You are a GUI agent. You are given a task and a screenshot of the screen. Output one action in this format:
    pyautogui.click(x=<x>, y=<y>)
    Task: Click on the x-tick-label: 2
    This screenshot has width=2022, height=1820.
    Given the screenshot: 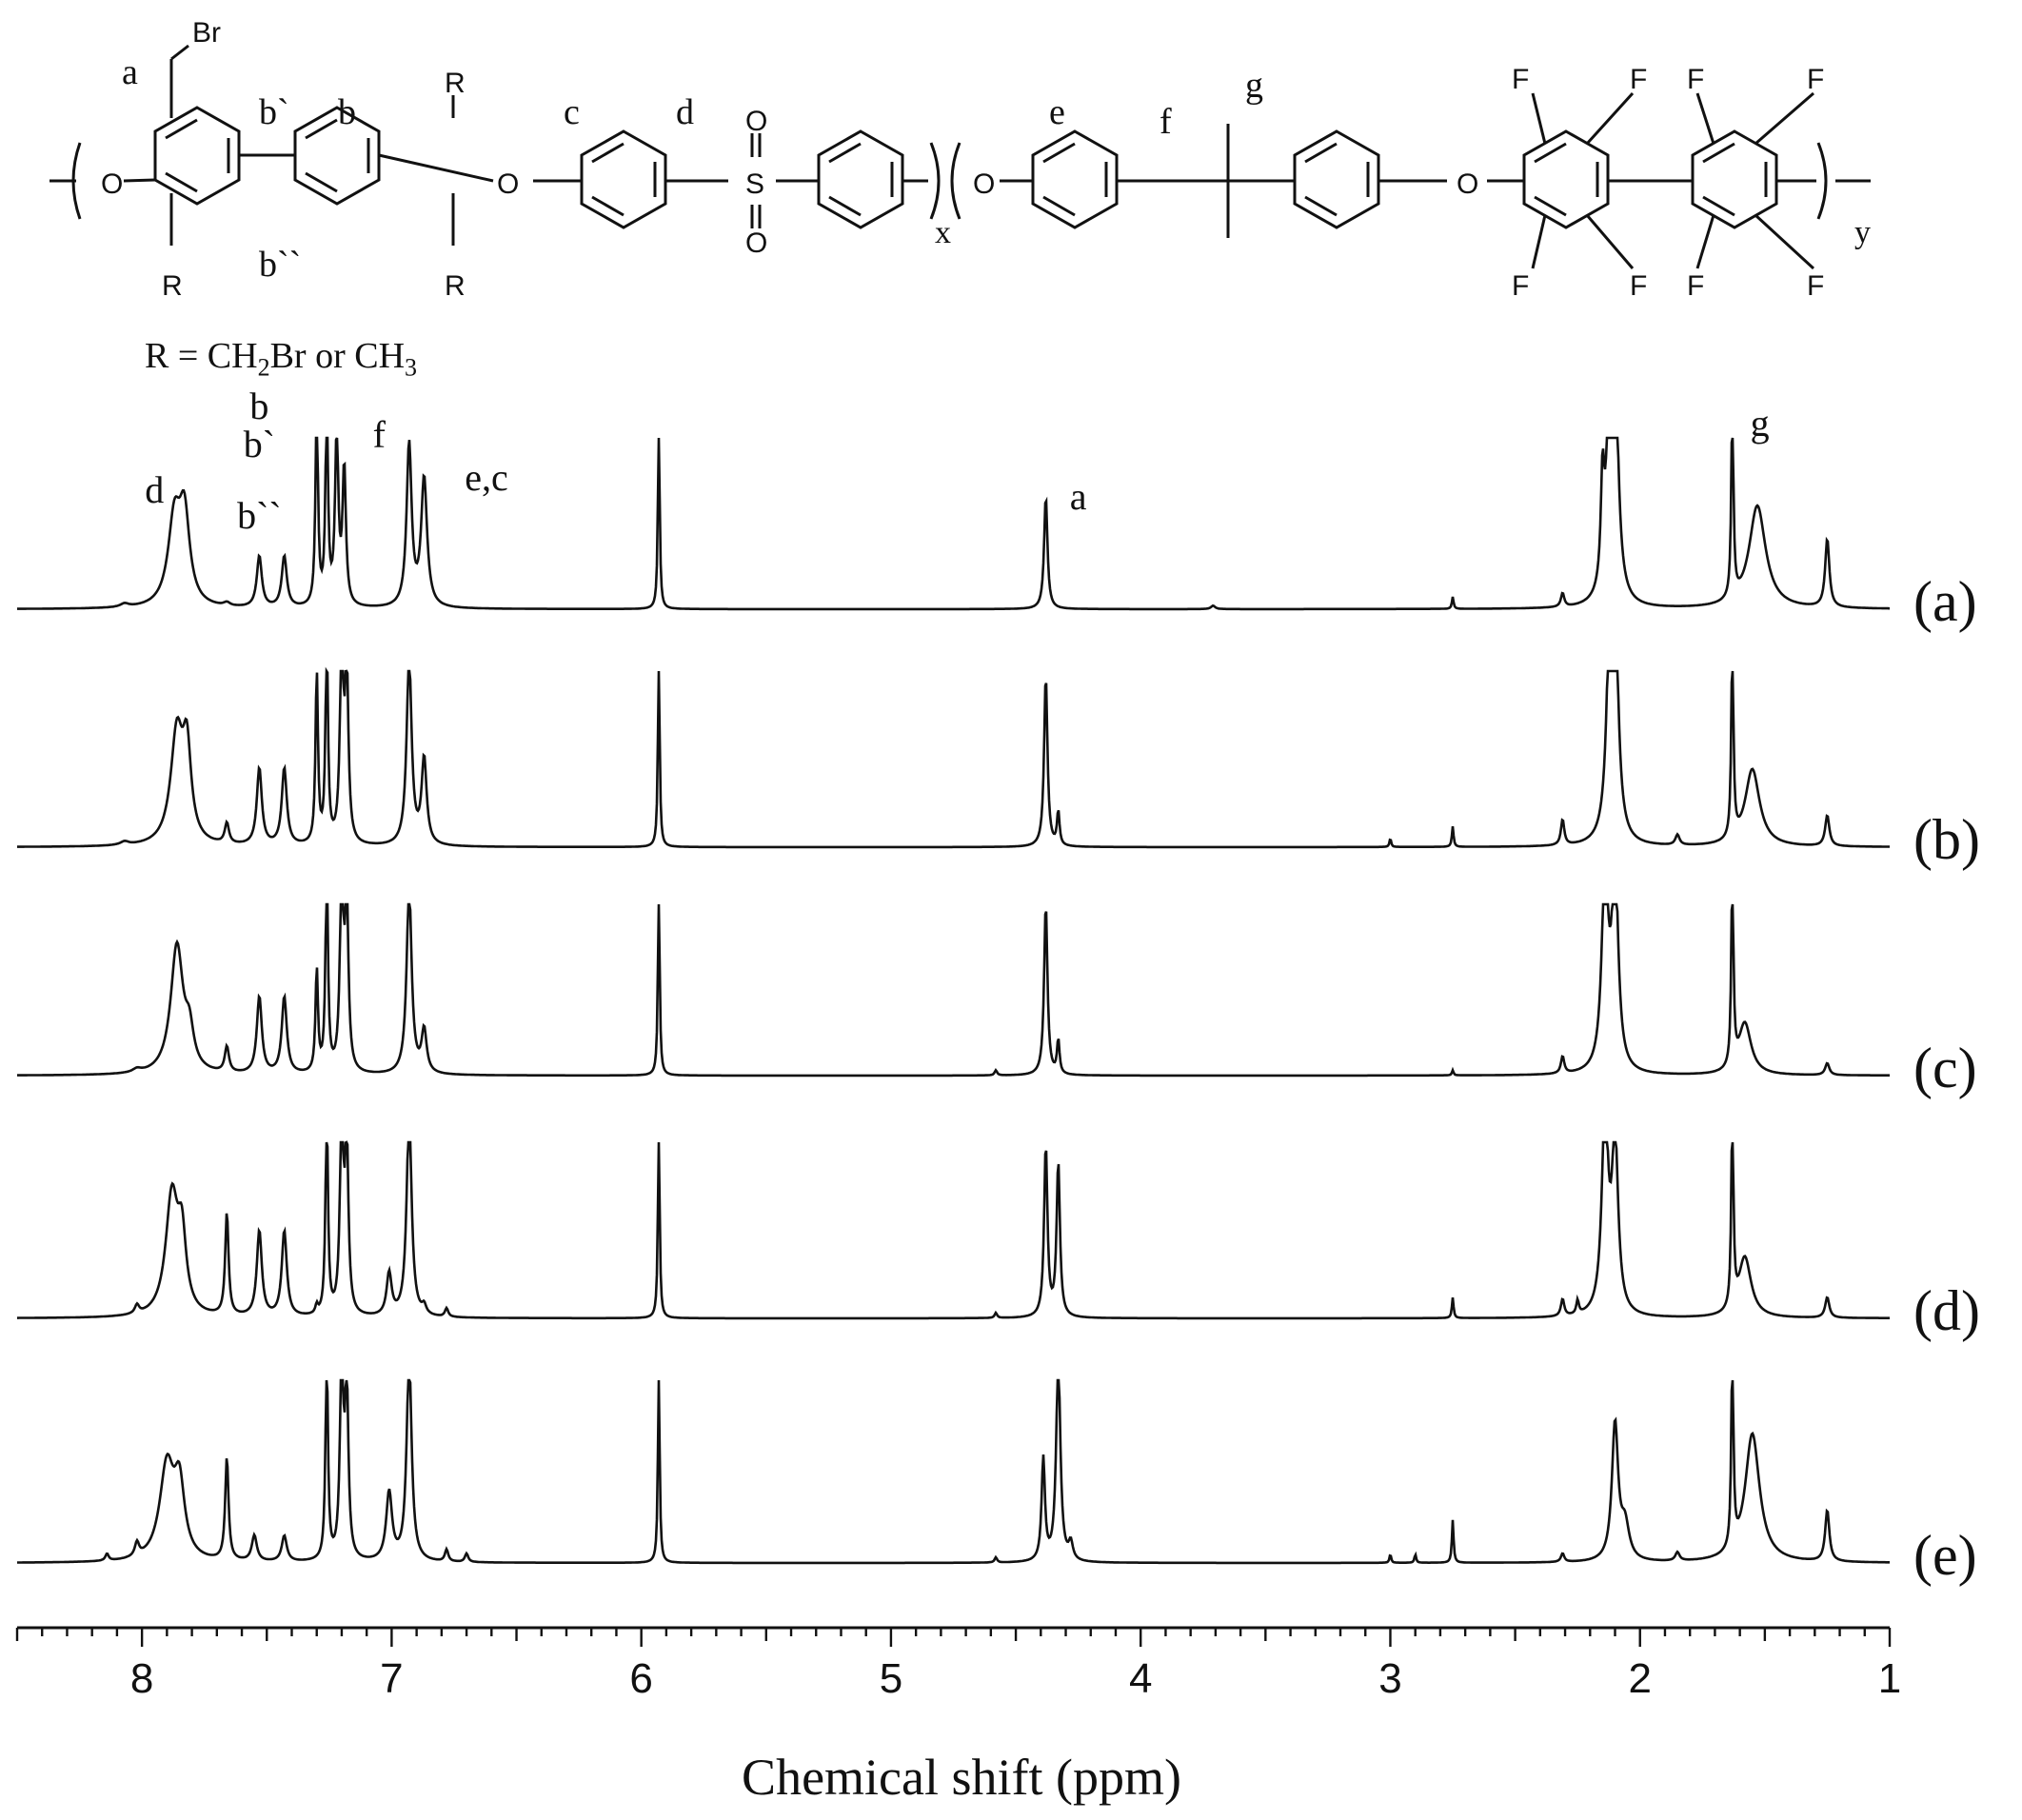 What is the action you would take?
    pyautogui.click(x=1640, y=1678)
    